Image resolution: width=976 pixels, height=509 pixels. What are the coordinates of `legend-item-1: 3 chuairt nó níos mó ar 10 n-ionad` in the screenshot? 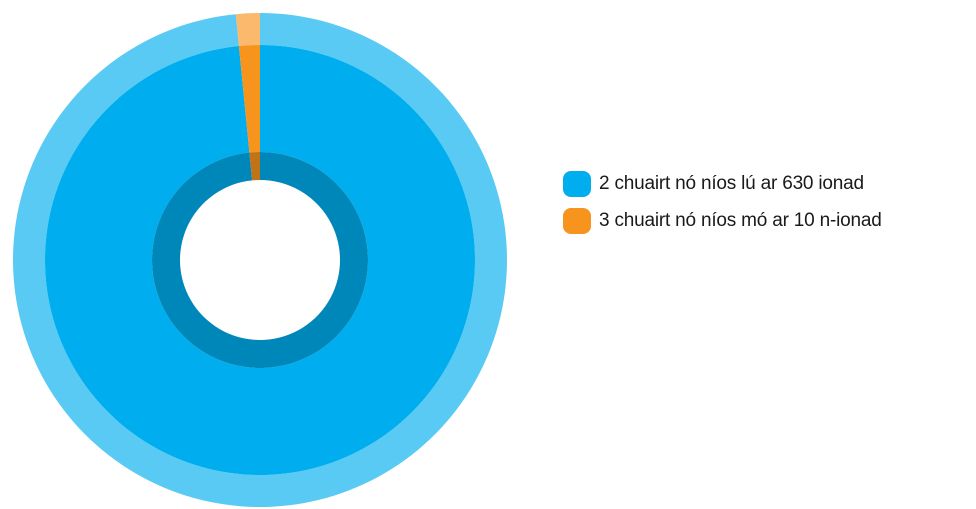 It's located at (722, 221).